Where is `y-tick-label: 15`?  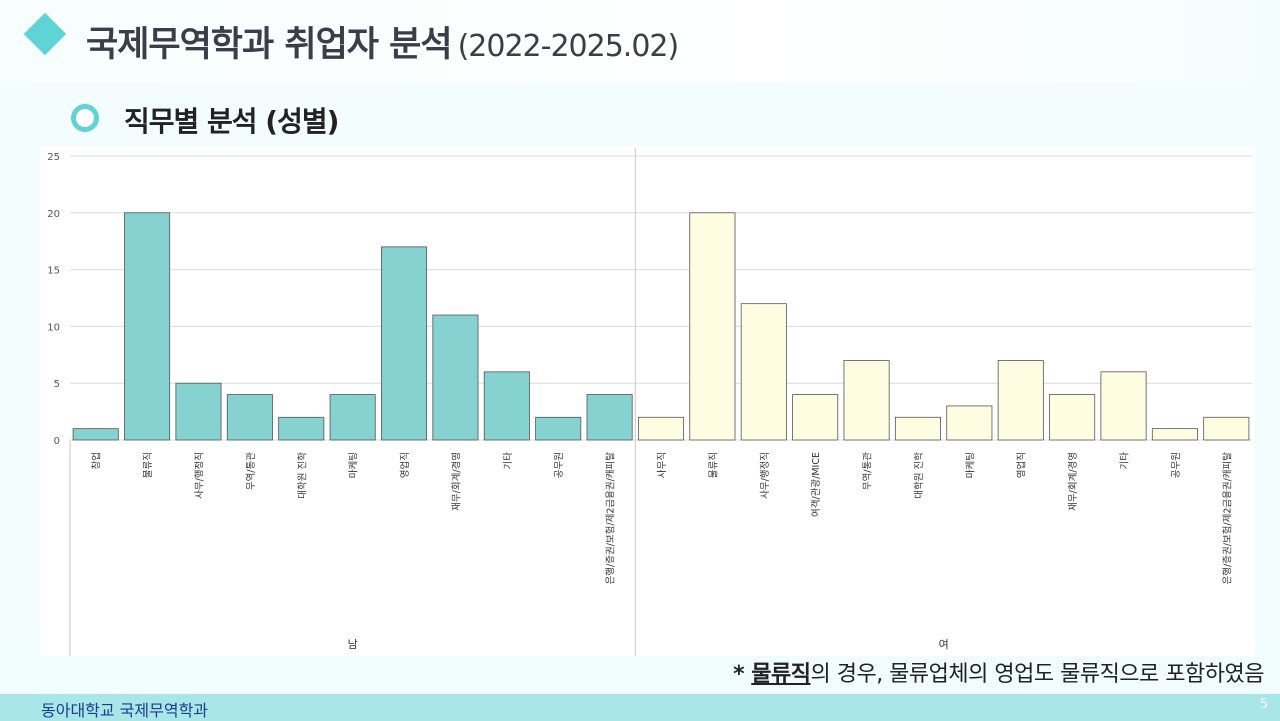
y-tick-label: 15 is located at coordinates (53, 271).